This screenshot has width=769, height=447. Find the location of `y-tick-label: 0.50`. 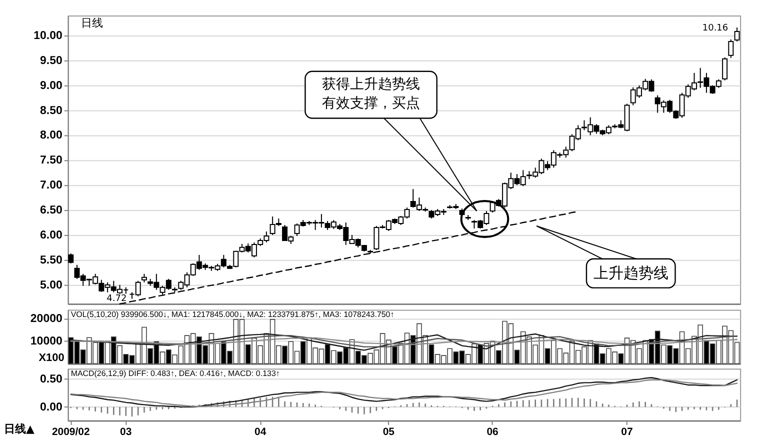

y-tick-label: 0.50 is located at coordinates (51, 379).